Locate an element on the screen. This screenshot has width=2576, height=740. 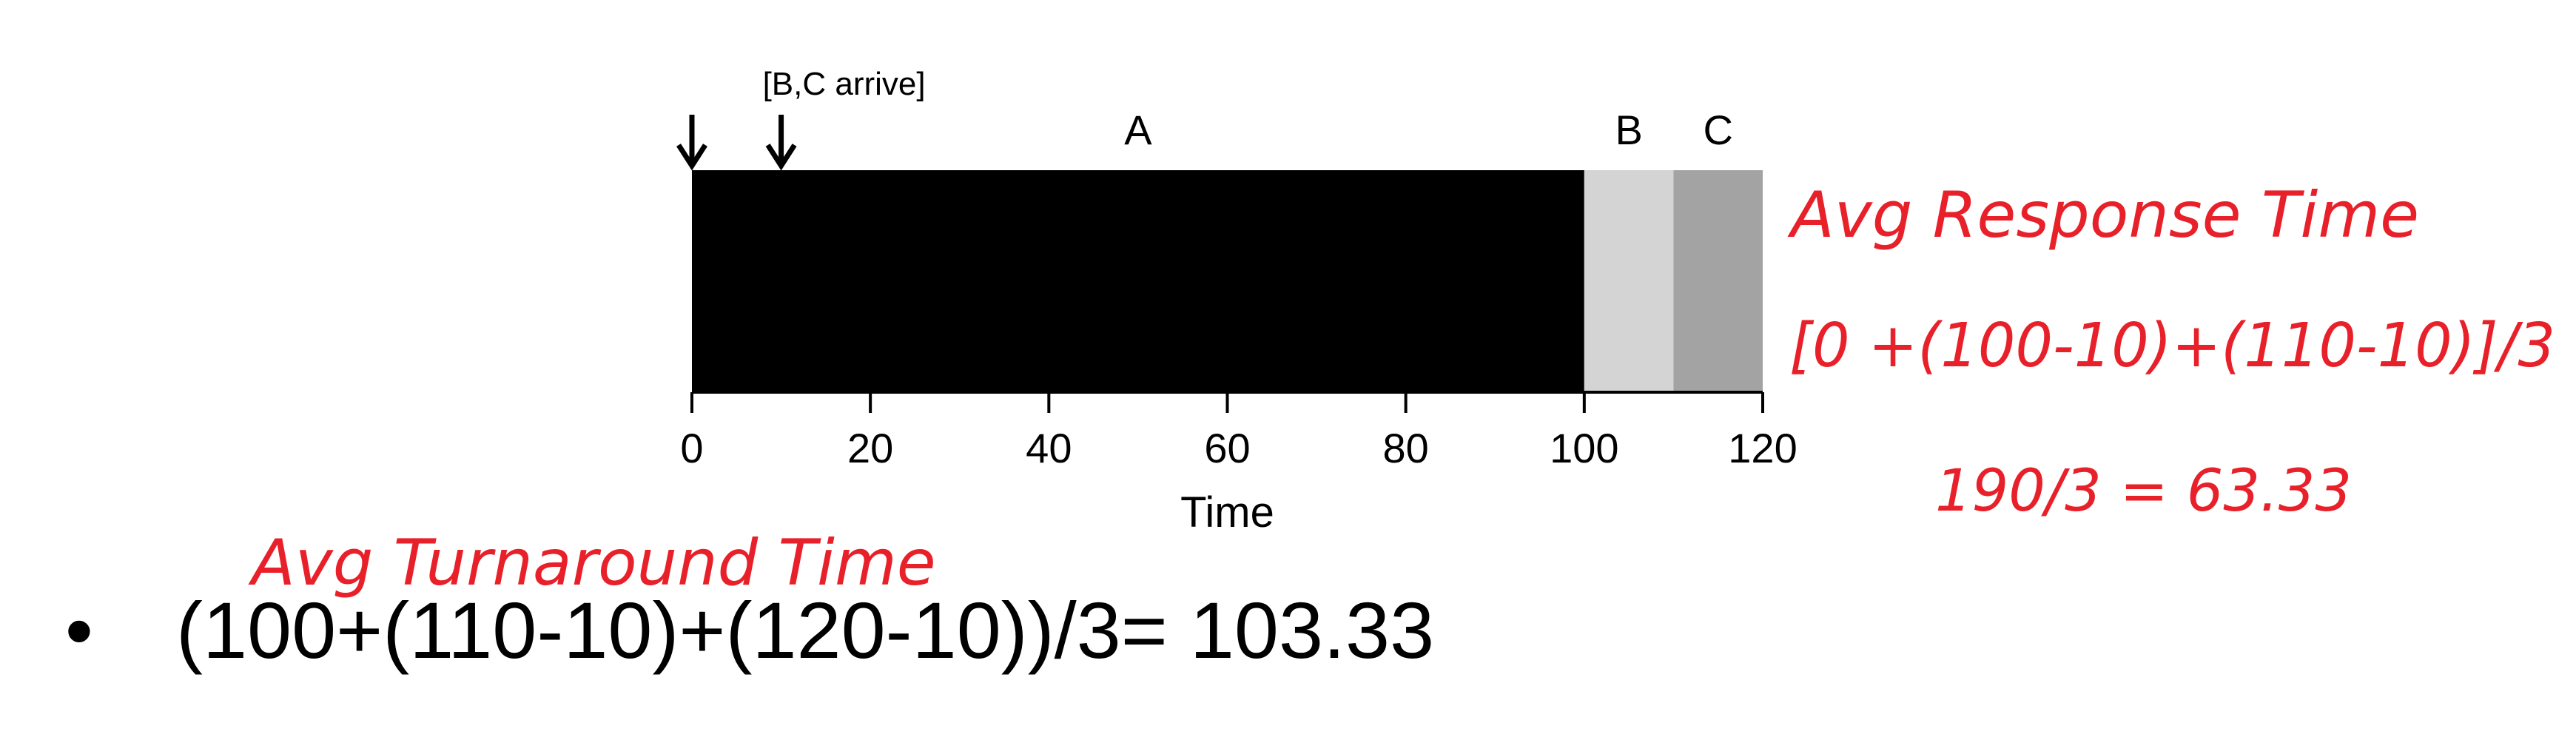
x-axis: 0 20 40 60 80 100 120 Time is located at coordinates (1239, 463).